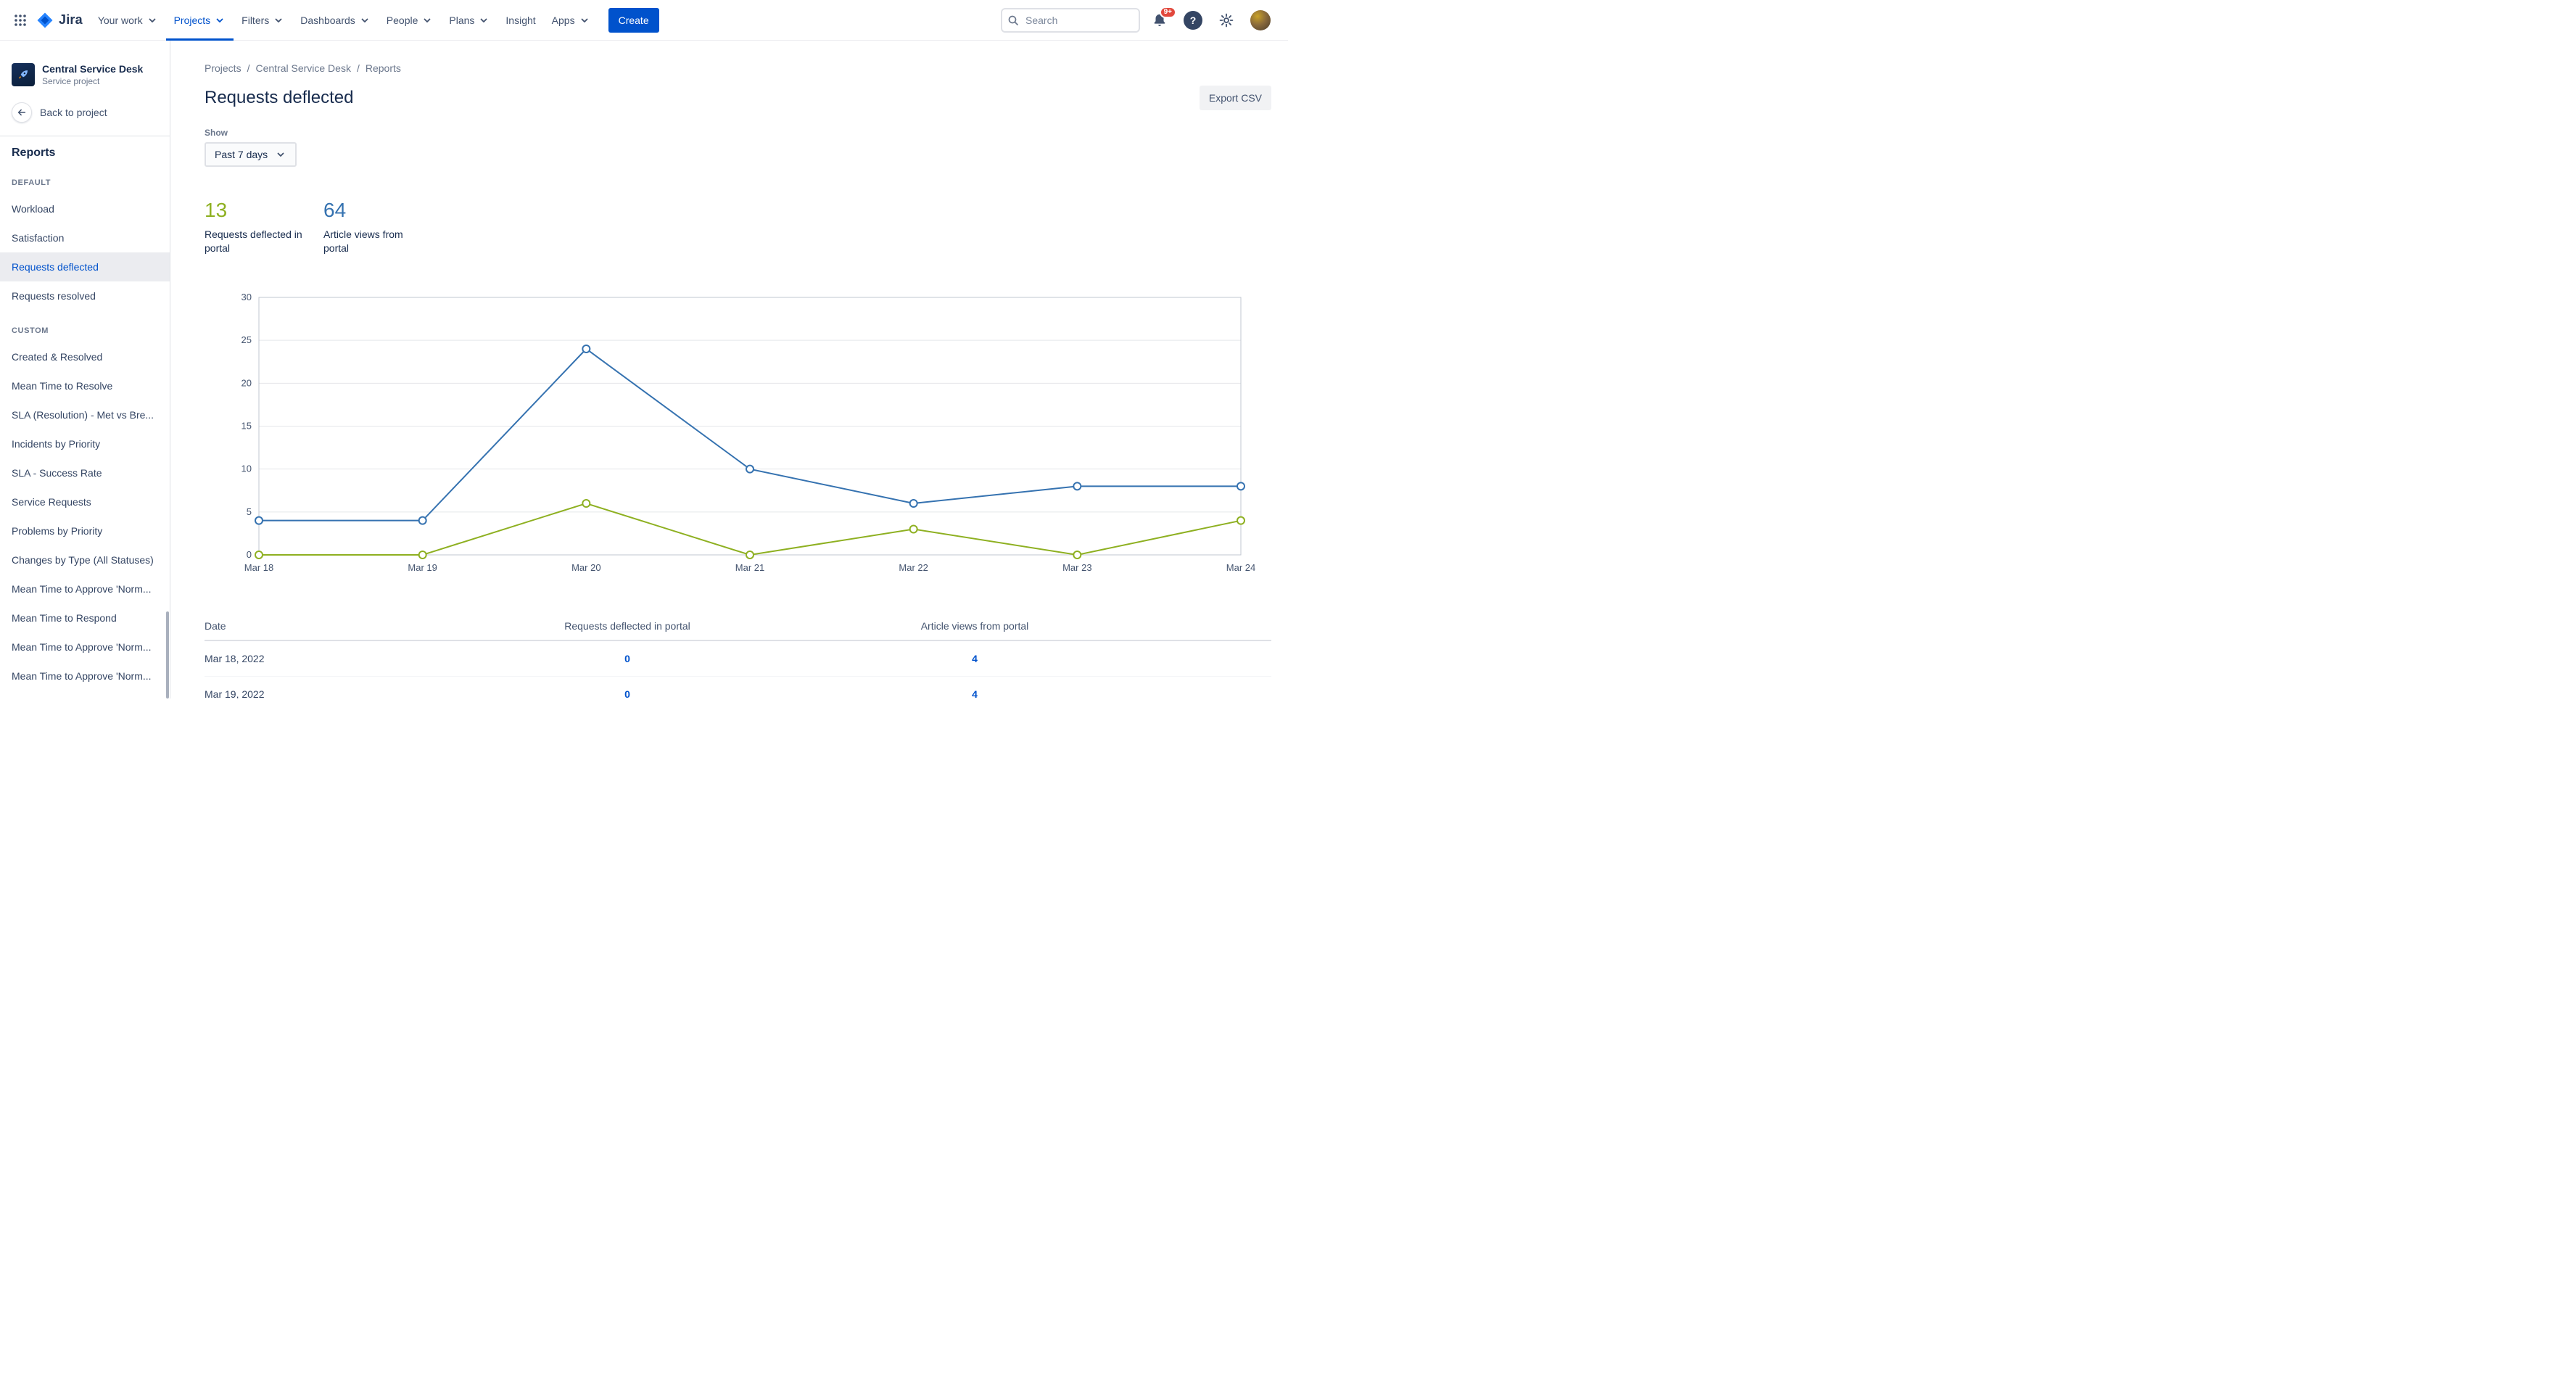 The height and width of the screenshot is (1397, 2576). What do you see at coordinates (45, 20) in the screenshot?
I see `jira-logo-icon` at bounding box center [45, 20].